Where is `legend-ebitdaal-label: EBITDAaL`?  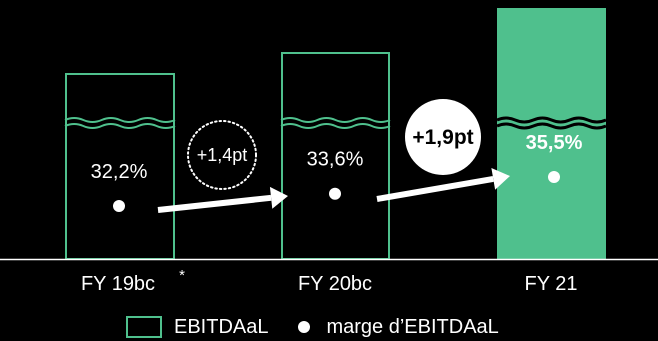
legend-ebitdaal-label: EBITDAaL is located at coordinates (221, 326).